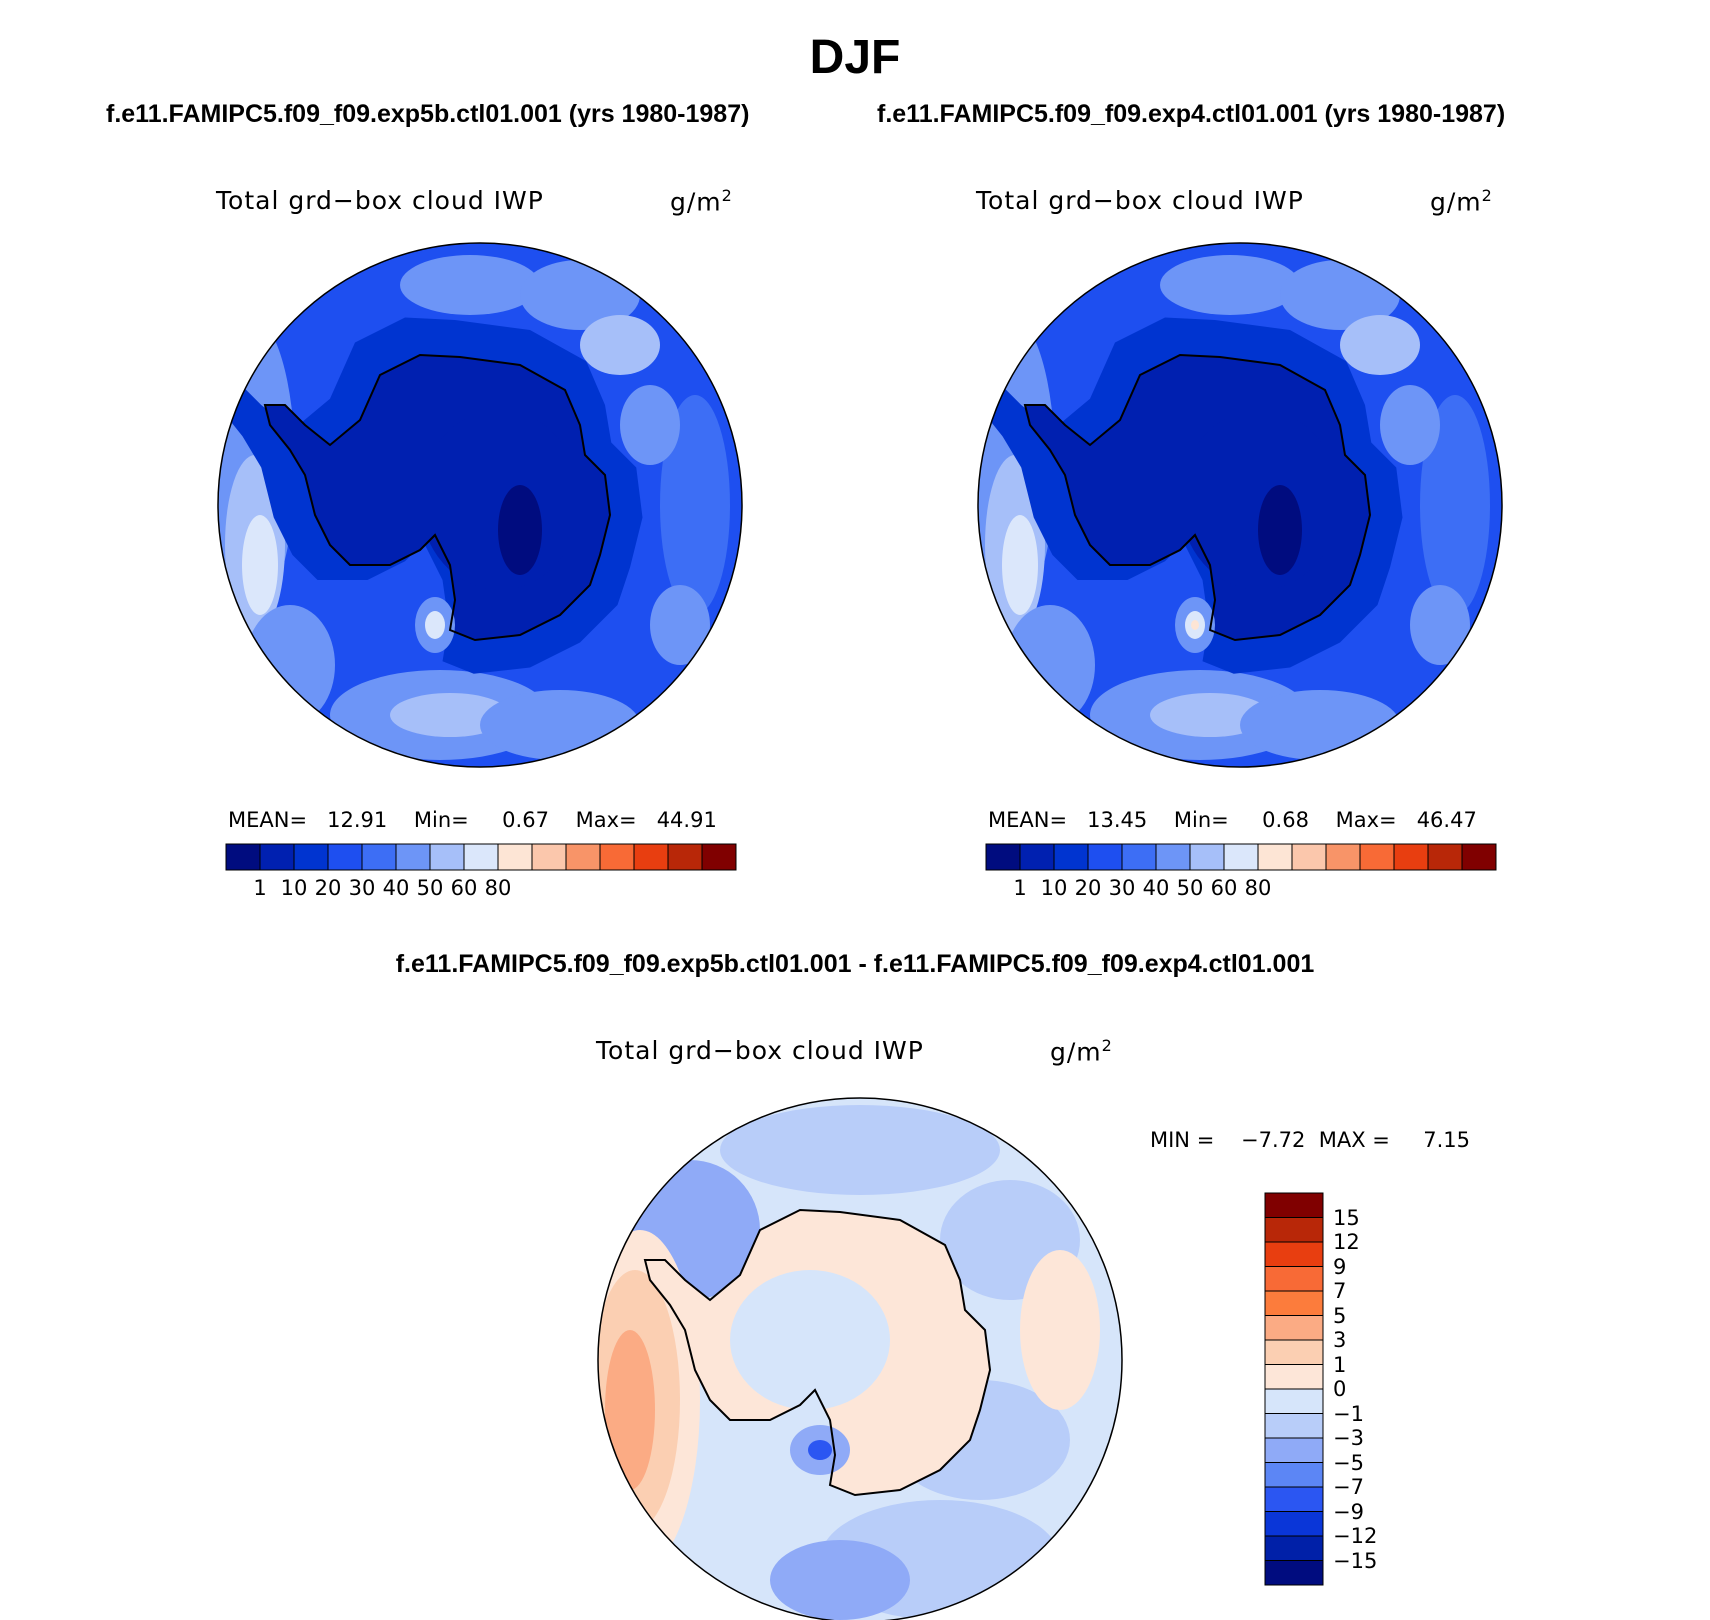 Image resolution: width=1710 pixels, height=1620 pixels. Describe the element at coordinates (441, 820) in the screenshot. I see `panel1-min-label: Min=` at that location.